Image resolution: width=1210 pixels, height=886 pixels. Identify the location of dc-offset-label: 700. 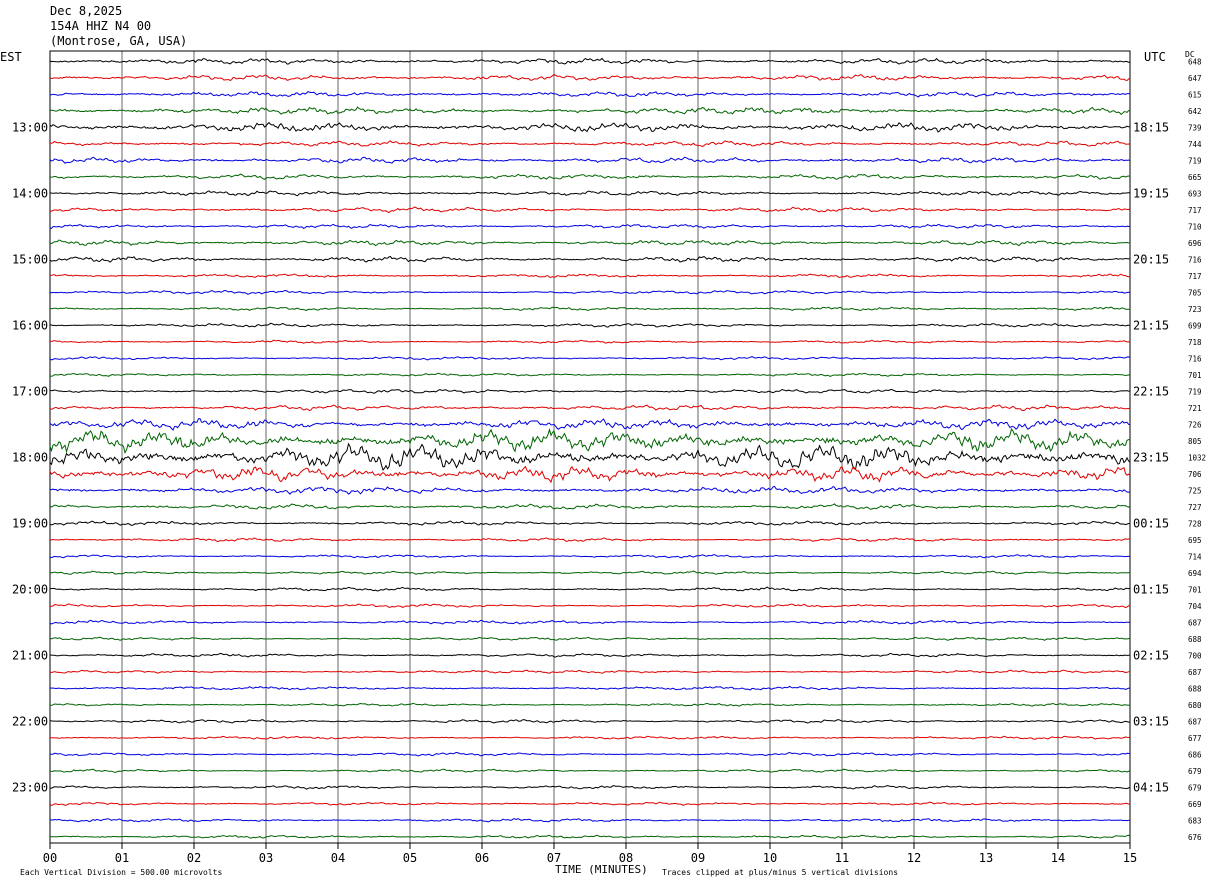
(1195, 655).